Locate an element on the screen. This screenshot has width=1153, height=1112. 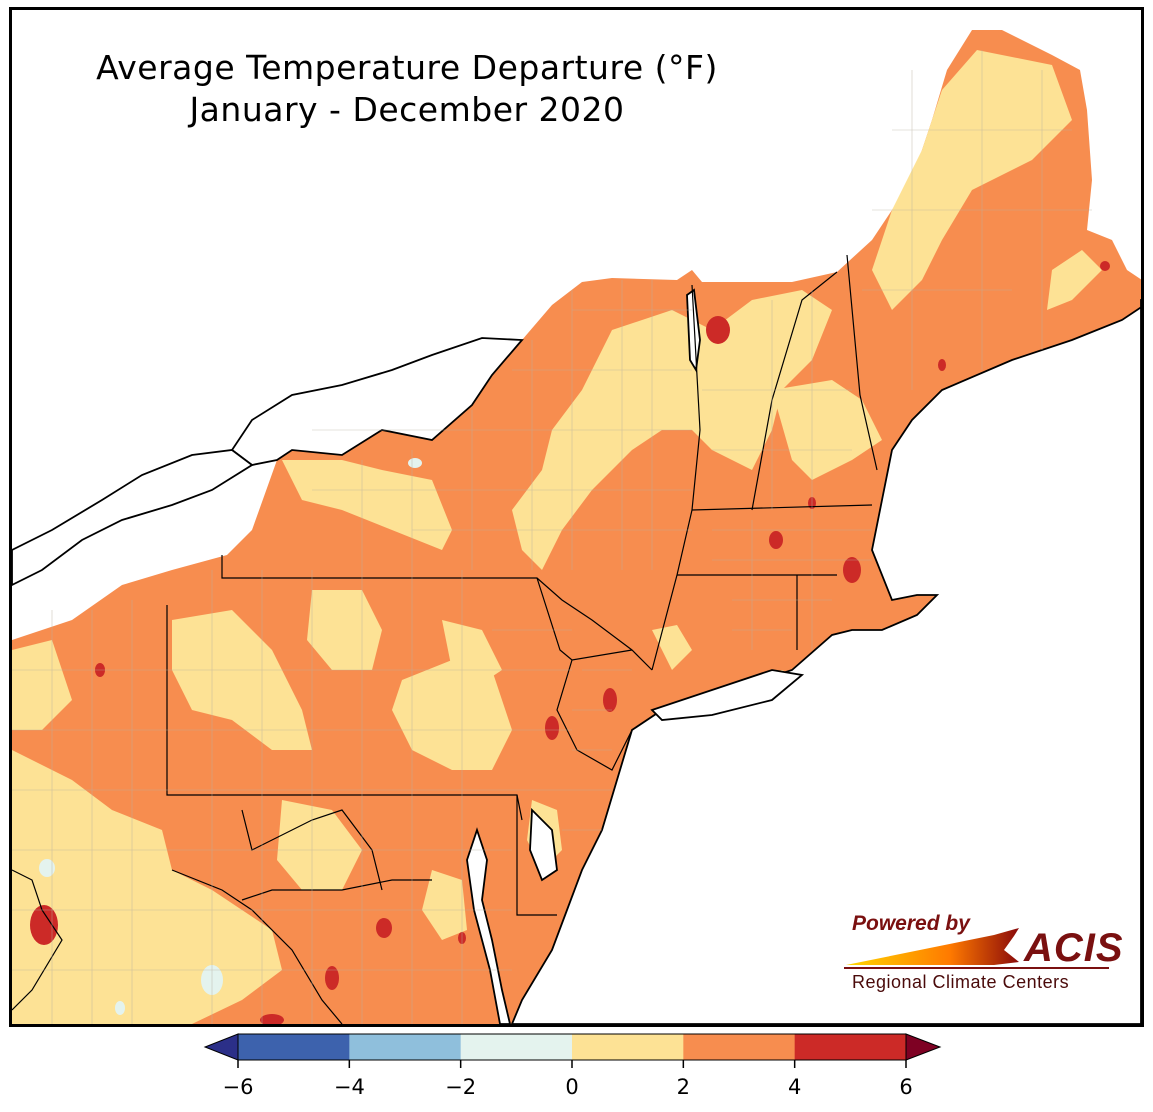
colorbar-over-arrow is located at coordinates (923, 1047).